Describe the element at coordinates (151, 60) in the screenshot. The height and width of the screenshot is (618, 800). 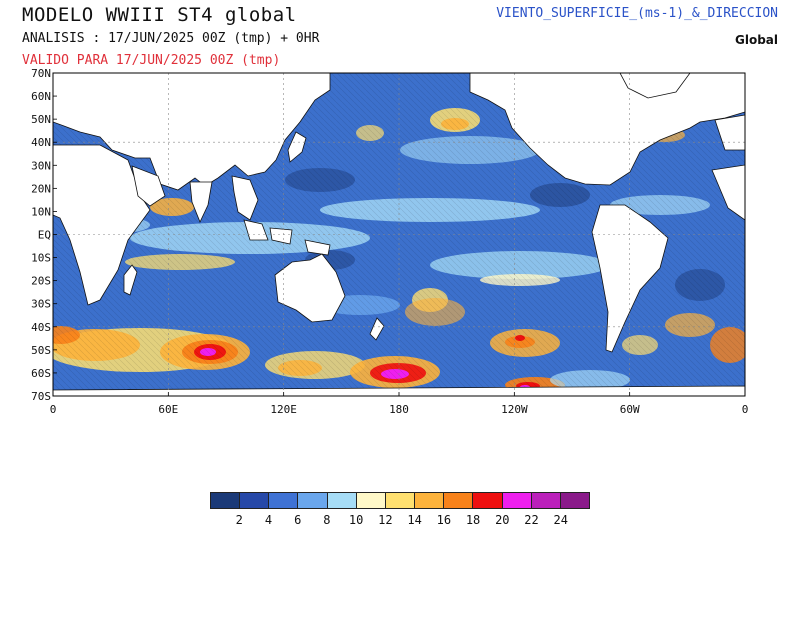
I see `valid-time: VALIDO PARA 17/JUN/2025 00Z (tmp)` at that location.